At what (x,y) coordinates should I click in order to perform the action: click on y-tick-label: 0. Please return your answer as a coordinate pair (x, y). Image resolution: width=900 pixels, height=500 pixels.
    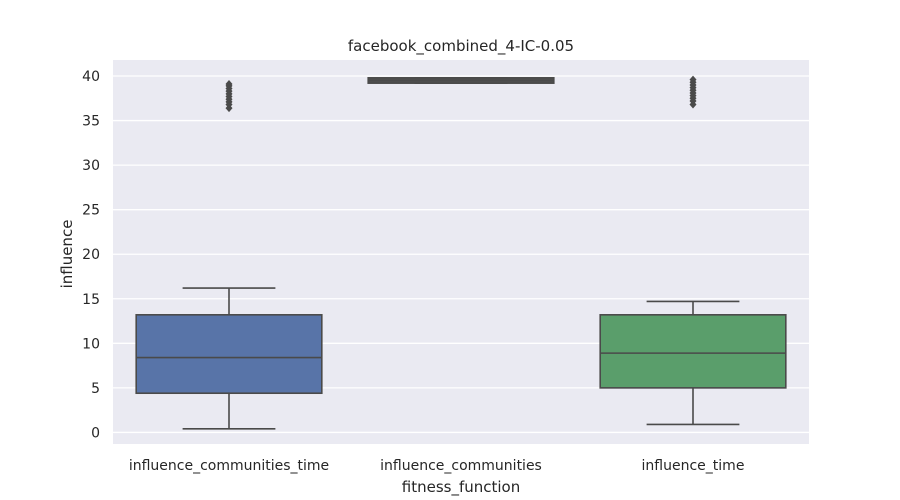
    Looking at the image, I should click on (95, 433).